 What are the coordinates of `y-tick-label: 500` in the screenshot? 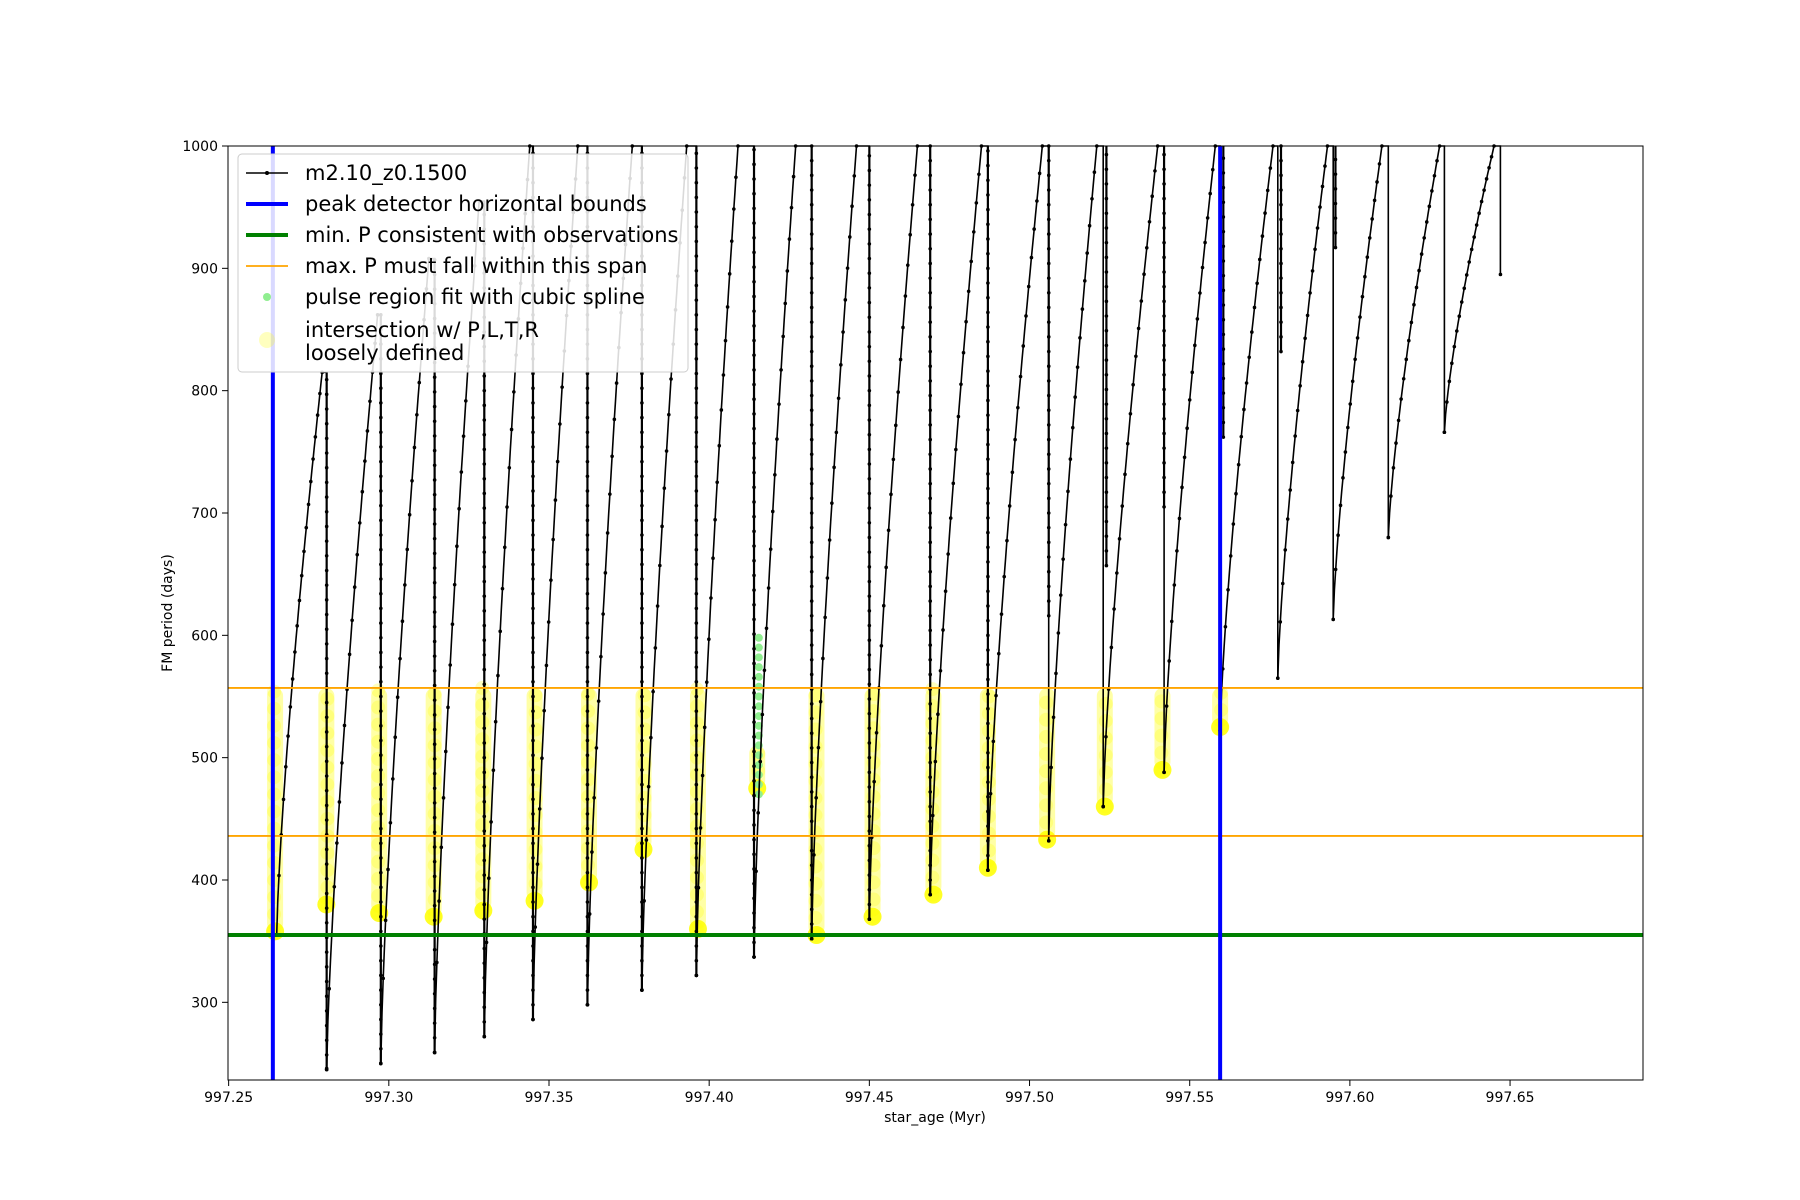 It's located at (204, 759).